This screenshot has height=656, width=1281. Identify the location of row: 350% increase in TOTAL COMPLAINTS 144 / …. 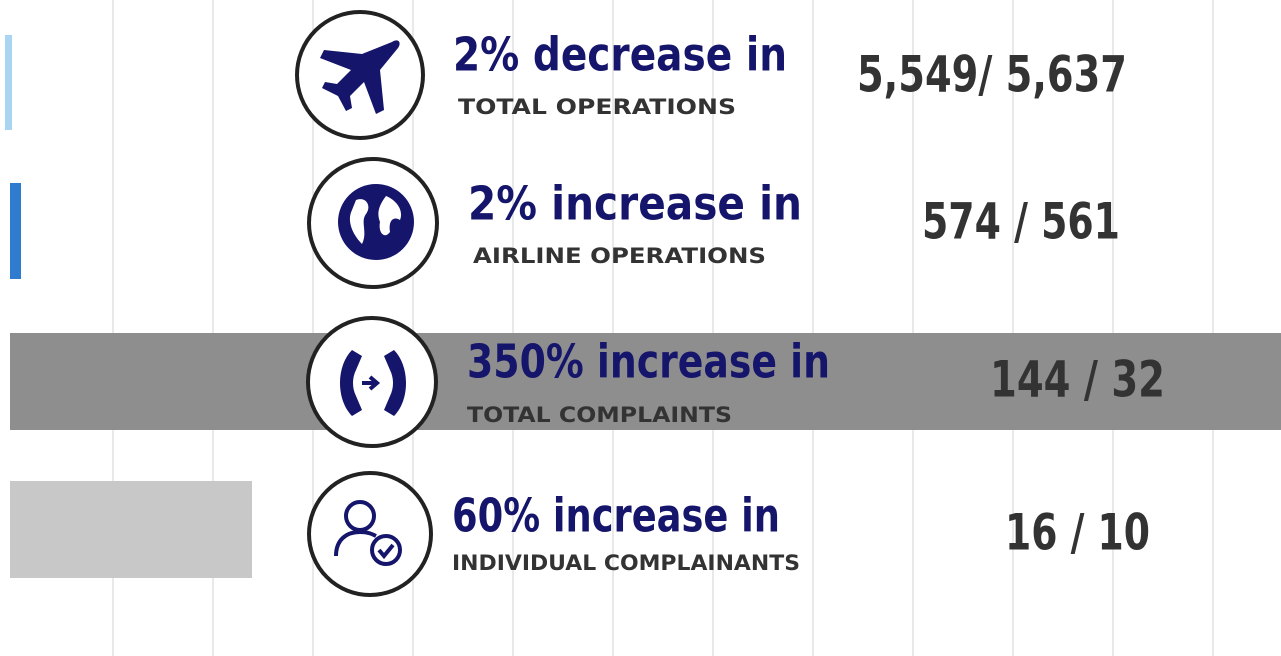
(735, 382).